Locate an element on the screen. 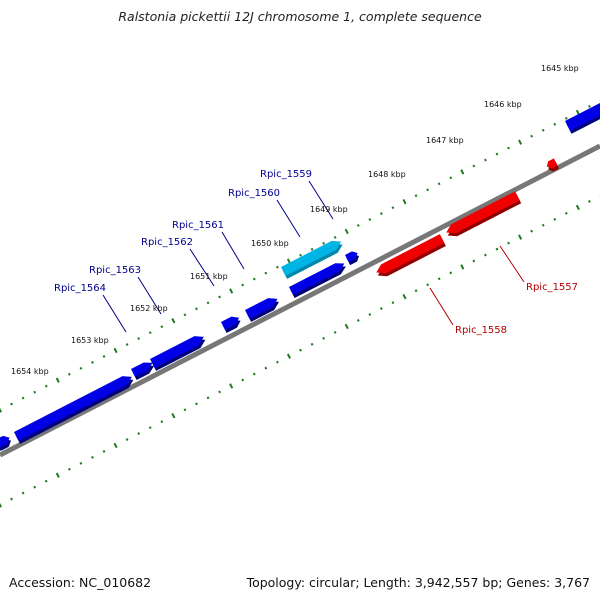 Image resolution: width=600 pixels, height=600 pixels. topology-value: circular; is located at coordinates (334, 582).